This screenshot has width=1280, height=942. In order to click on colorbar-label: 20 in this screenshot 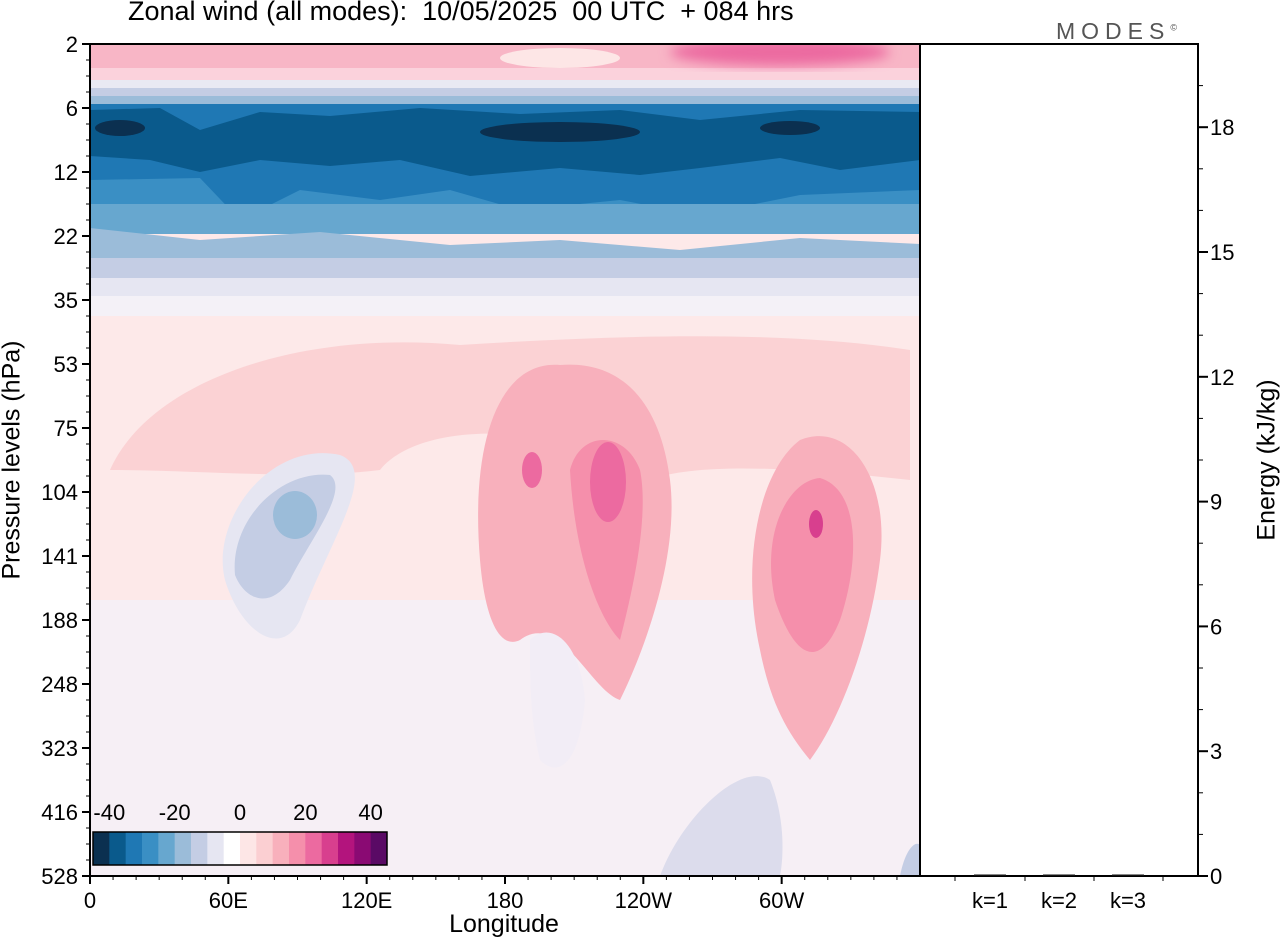, I will do `click(305, 812)`.